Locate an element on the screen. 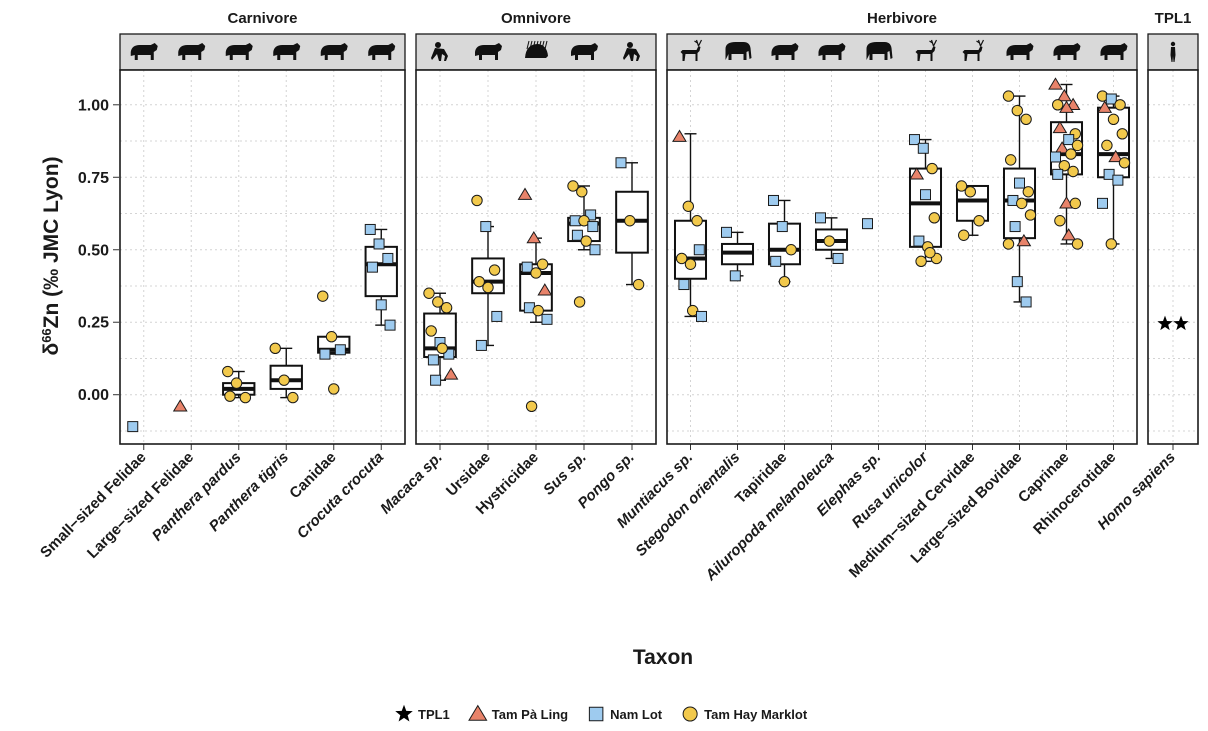 The image size is (1208, 731). legend-item-tam-p-ling: Tam Pà Ling is located at coordinates (518, 713).